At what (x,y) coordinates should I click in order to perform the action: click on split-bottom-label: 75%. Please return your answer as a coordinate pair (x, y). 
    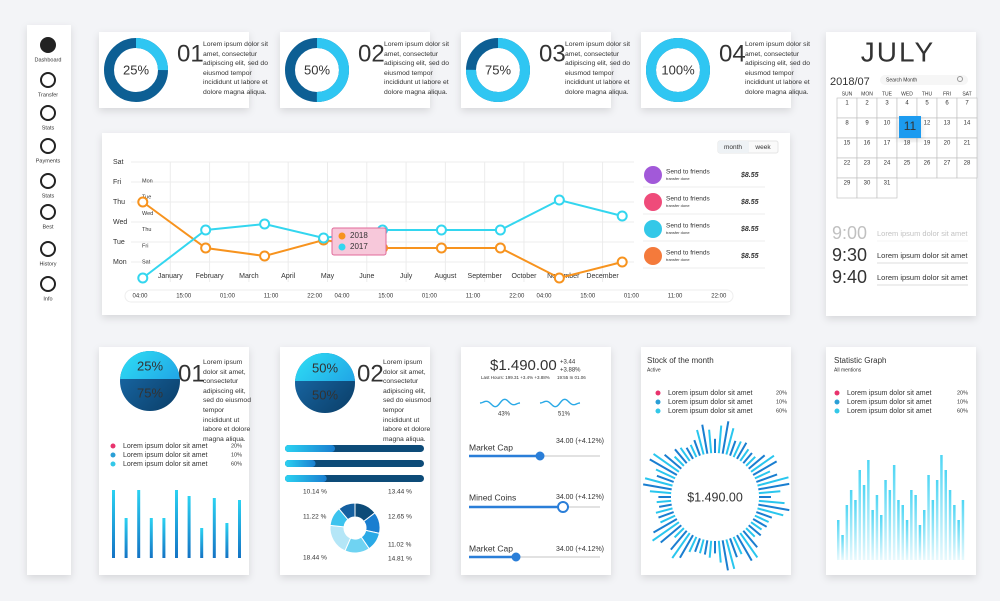
    Looking at the image, I should click on (150, 392).